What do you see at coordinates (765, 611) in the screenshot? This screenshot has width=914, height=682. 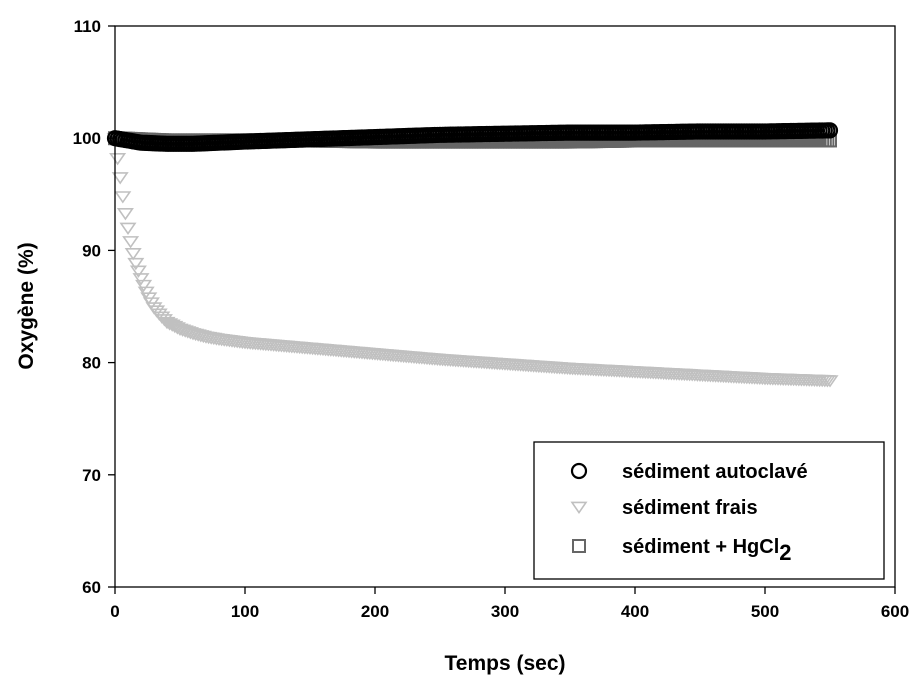 I see `x-tick-label: 500` at bounding box center [765, 611].